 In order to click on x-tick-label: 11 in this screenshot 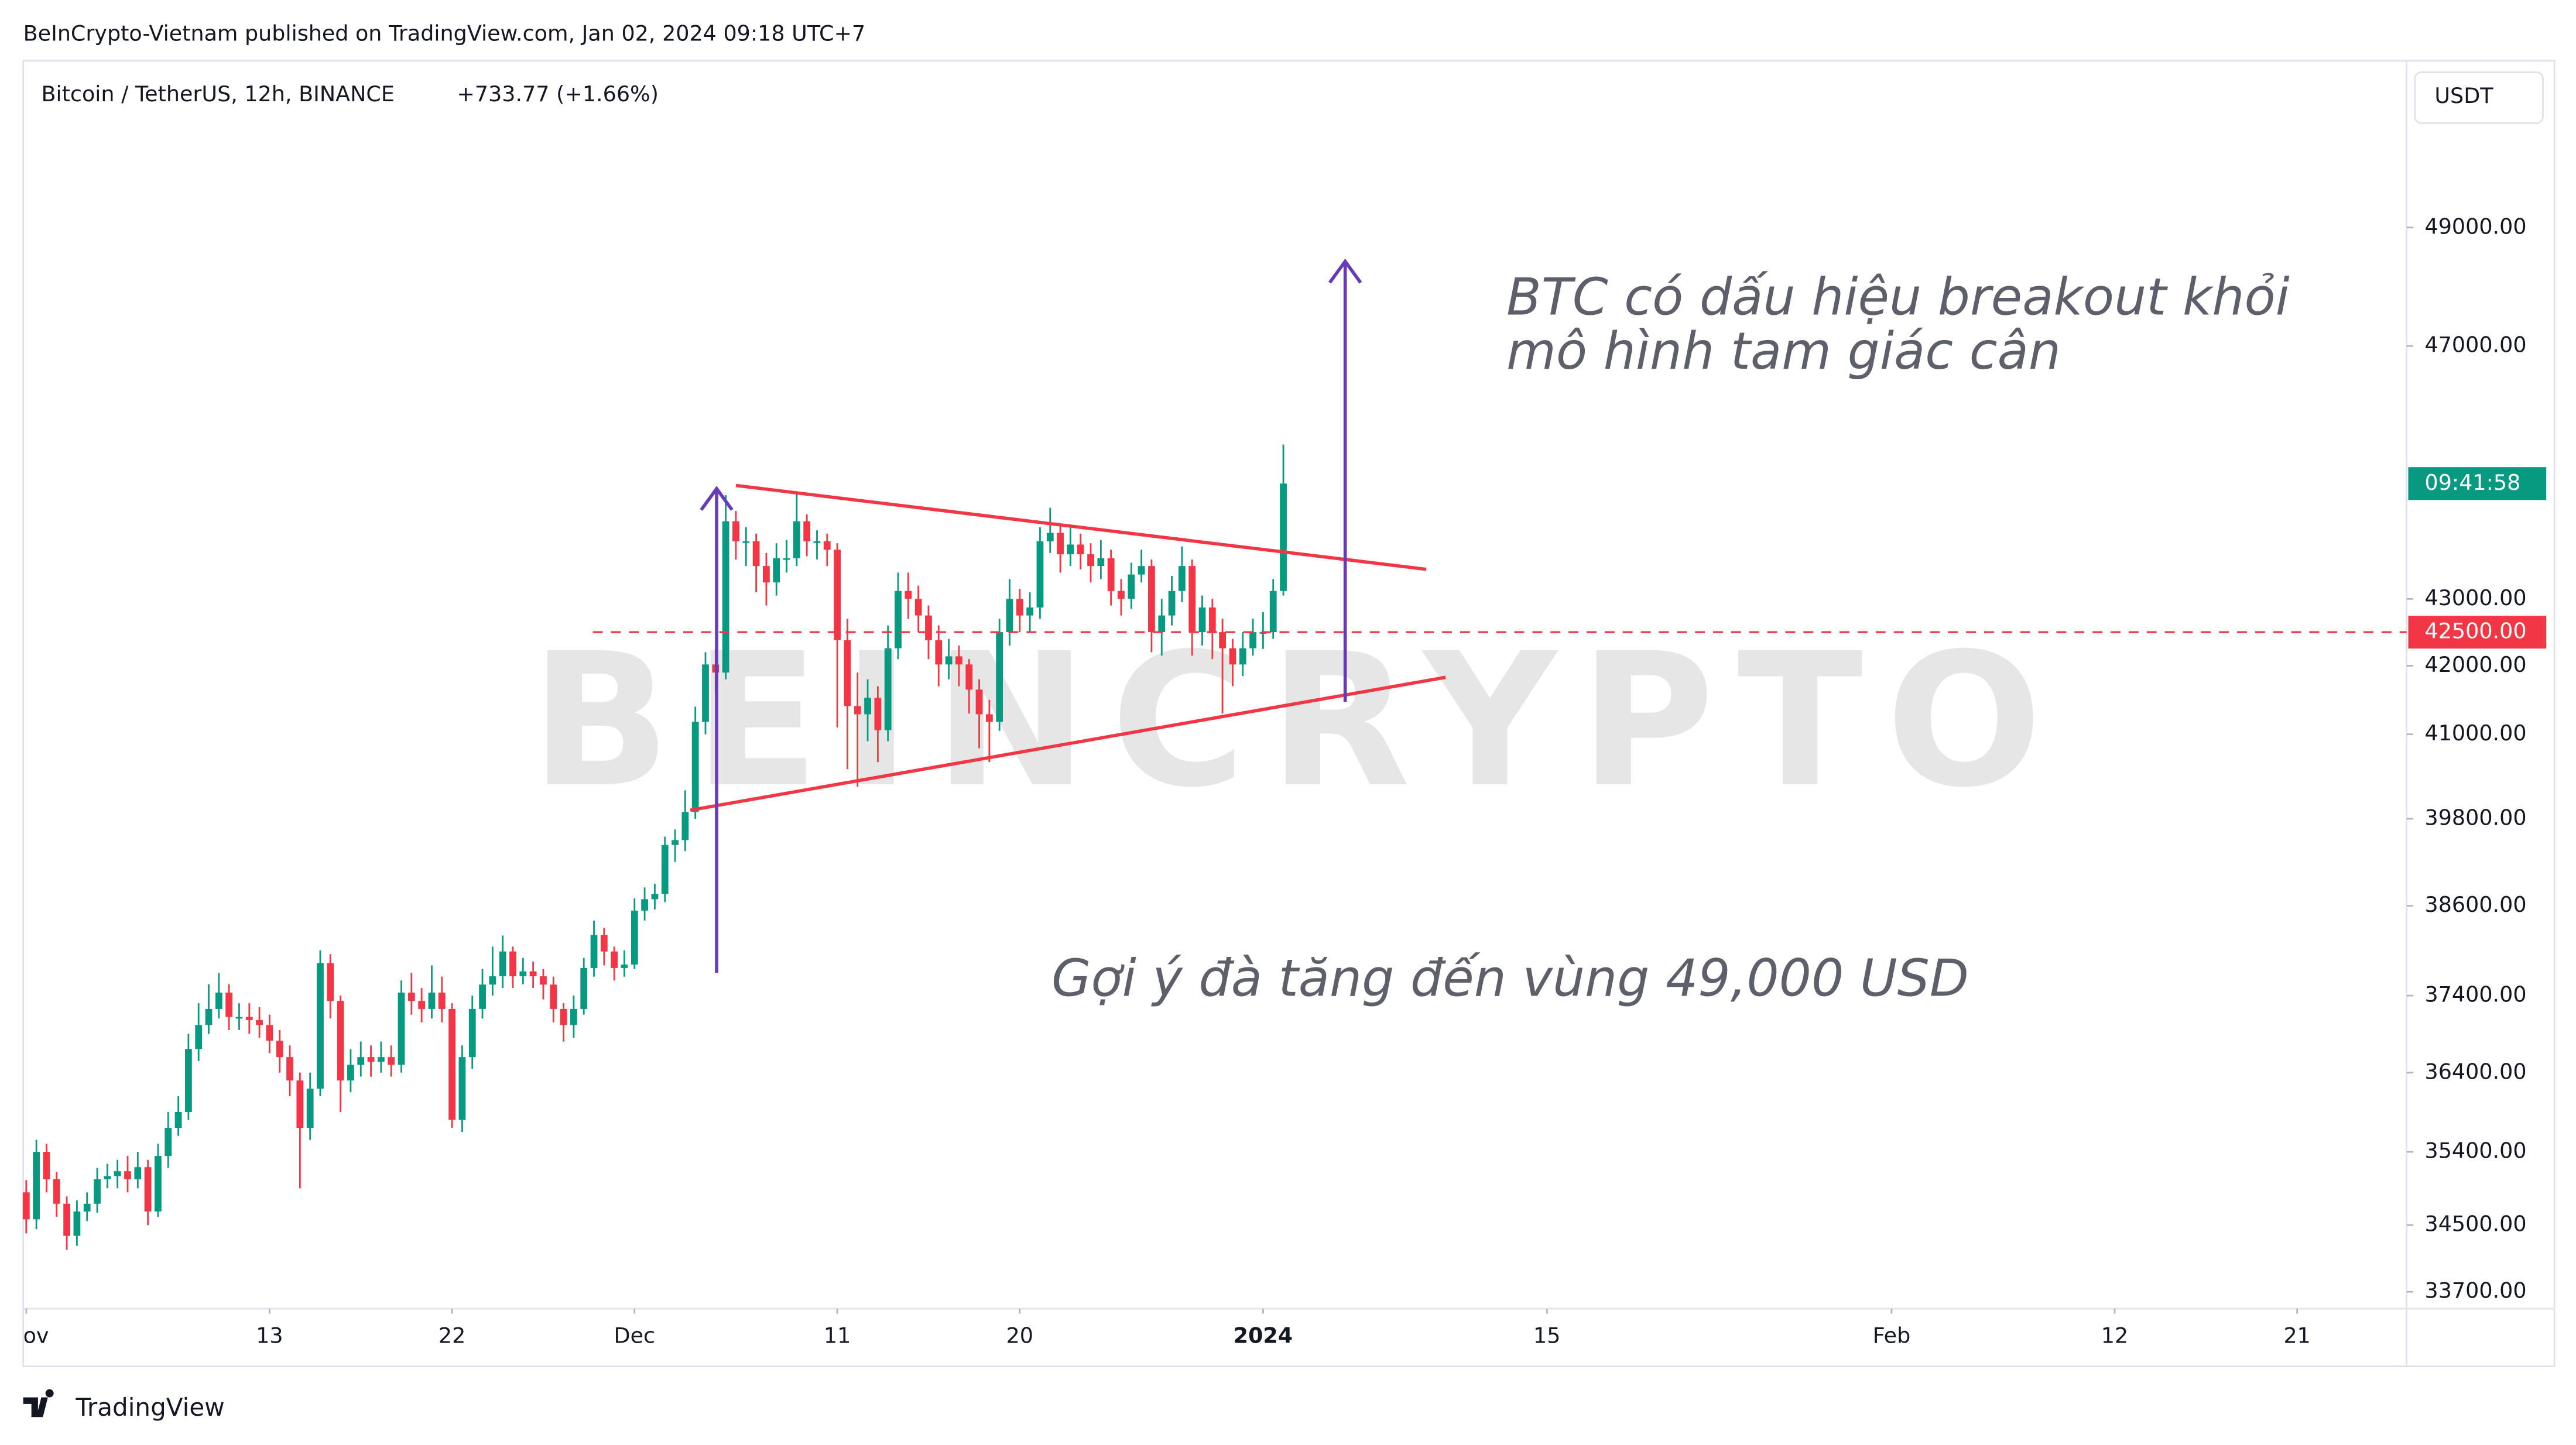, I will do `click(837, 1336)`.